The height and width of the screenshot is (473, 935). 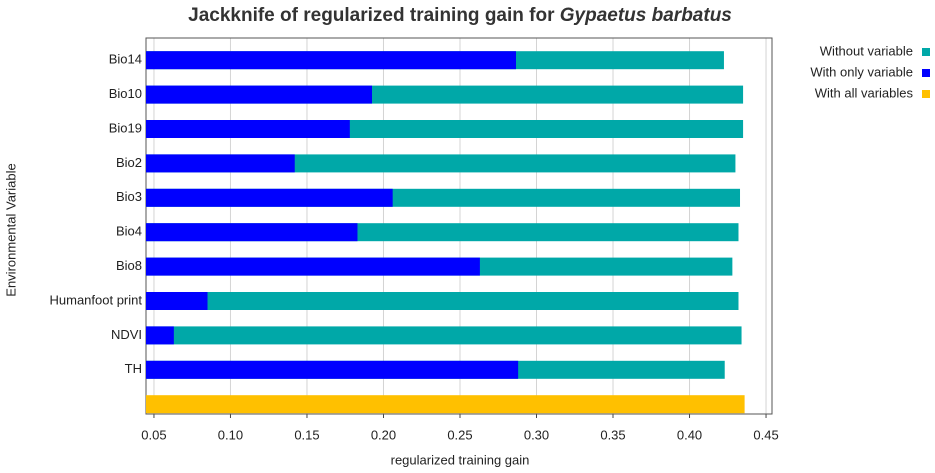 What do you see at coordinates (866, 50) in the screenshot?
I see `legend-label: Without variable` at bounding box center [866, 50].